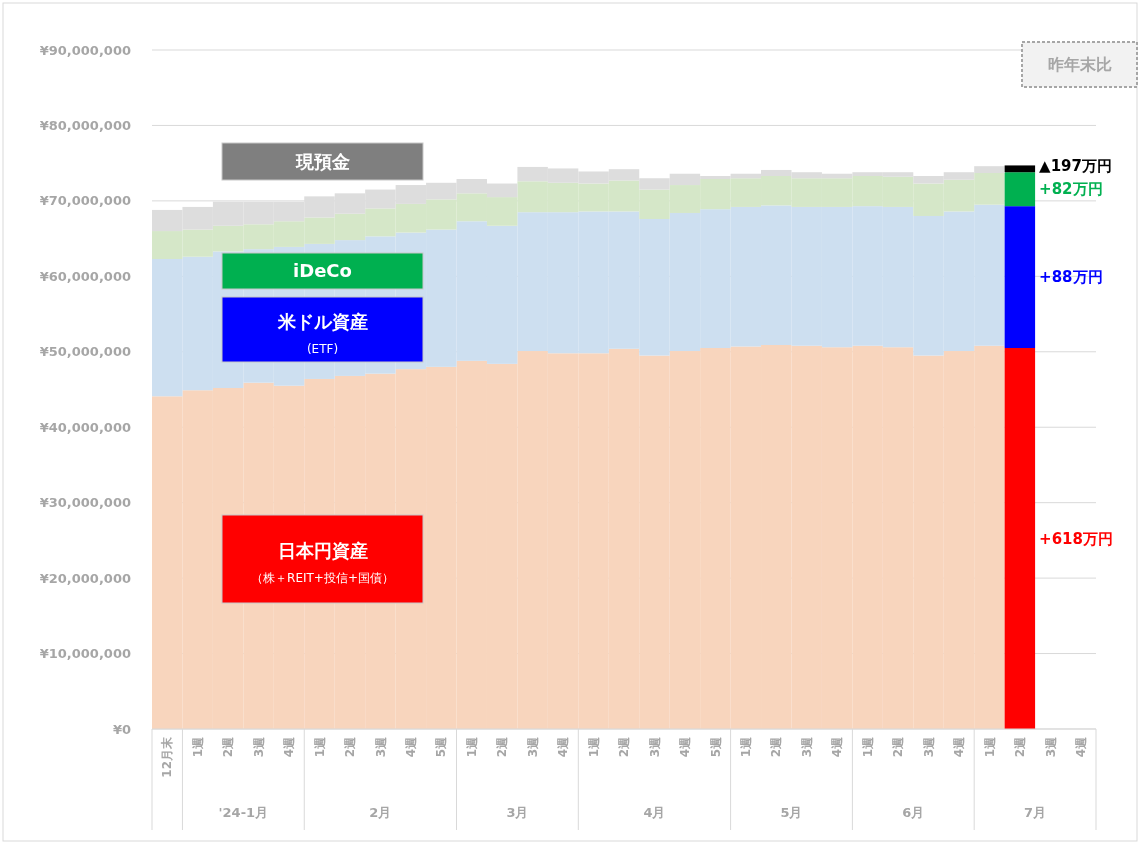 The image size is (1141, 845). What do you see at coordinates (85, 503) in the screenshot?
I see `y-tick-label: ¥30,000,000` at bounding box center [85, 503].